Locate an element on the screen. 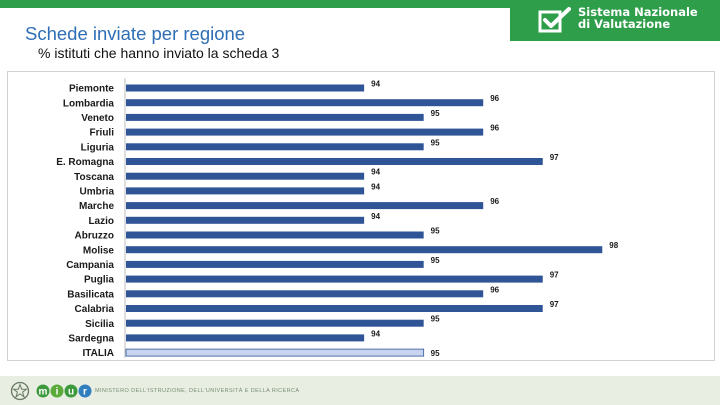 Image resolution: width=720 pixels, height=405 pixels. brand-name: Sistema Nazionale di Valutazione is located at coordinates (638, 18).